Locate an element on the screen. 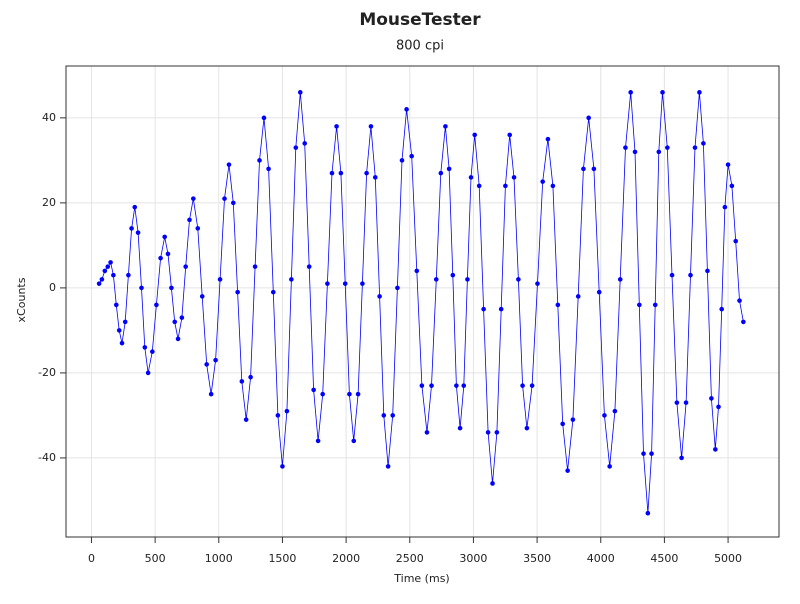  y-tick-label: 40 is located at coordinates (49, 117).